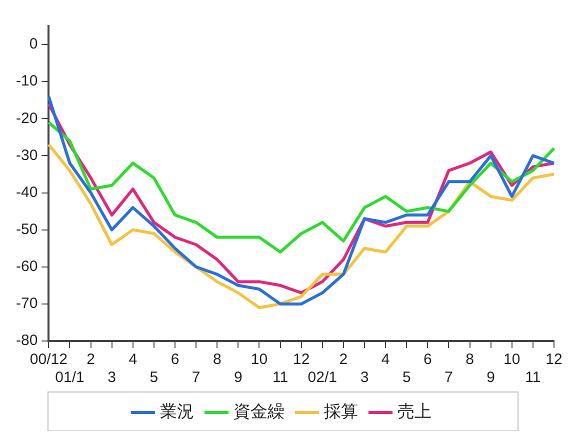 Image resolution: width=576 pixels, height=439 pixels. What do you see at coordinates (341, 412) in the screenshot?
I see `legend-label: 採算` at bounding box center [341, 412].